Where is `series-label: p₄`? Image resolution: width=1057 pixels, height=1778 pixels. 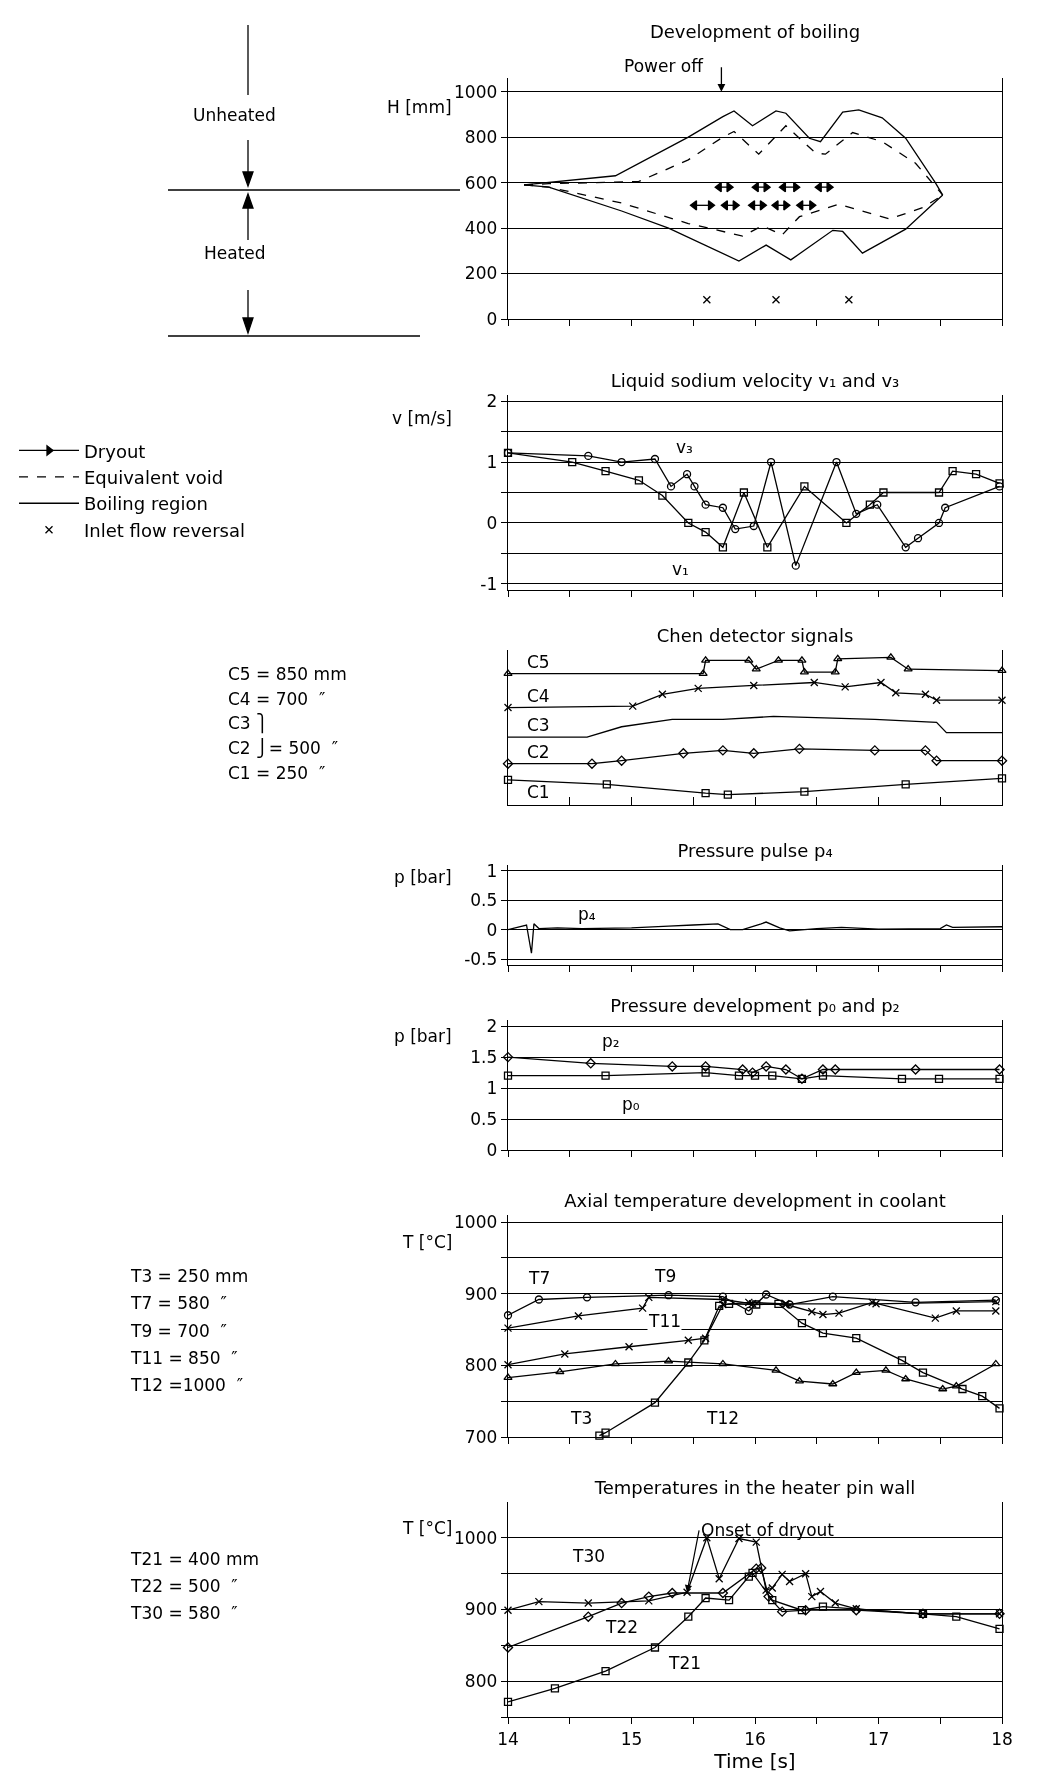
series-label: p₄ is located at coordinates (587, 914).